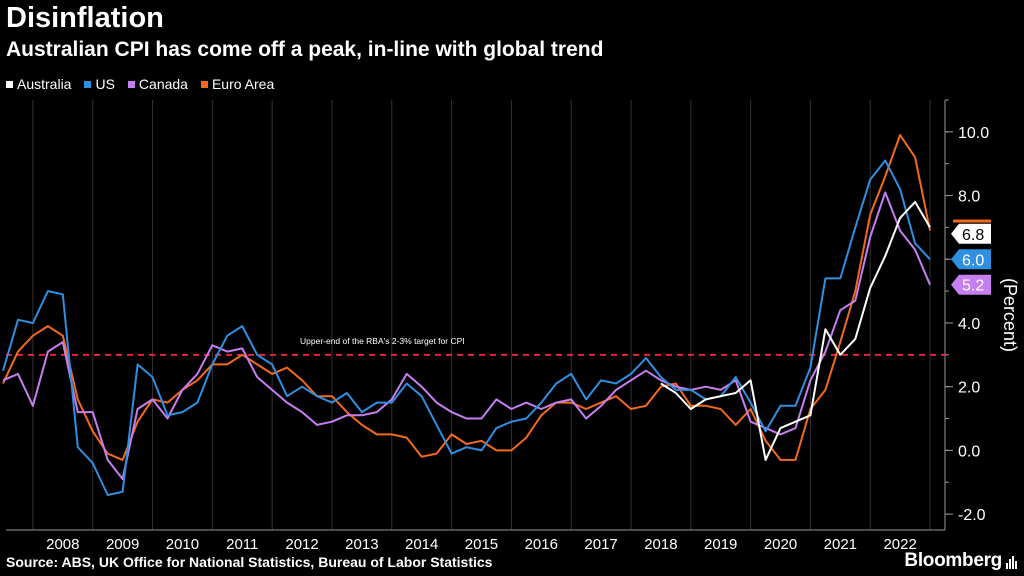 The image size is (1024, 576). What do you see at coordinates (795, 330) in the screenshot?
I see `series-line-australia` at bounding box center [795, 330].